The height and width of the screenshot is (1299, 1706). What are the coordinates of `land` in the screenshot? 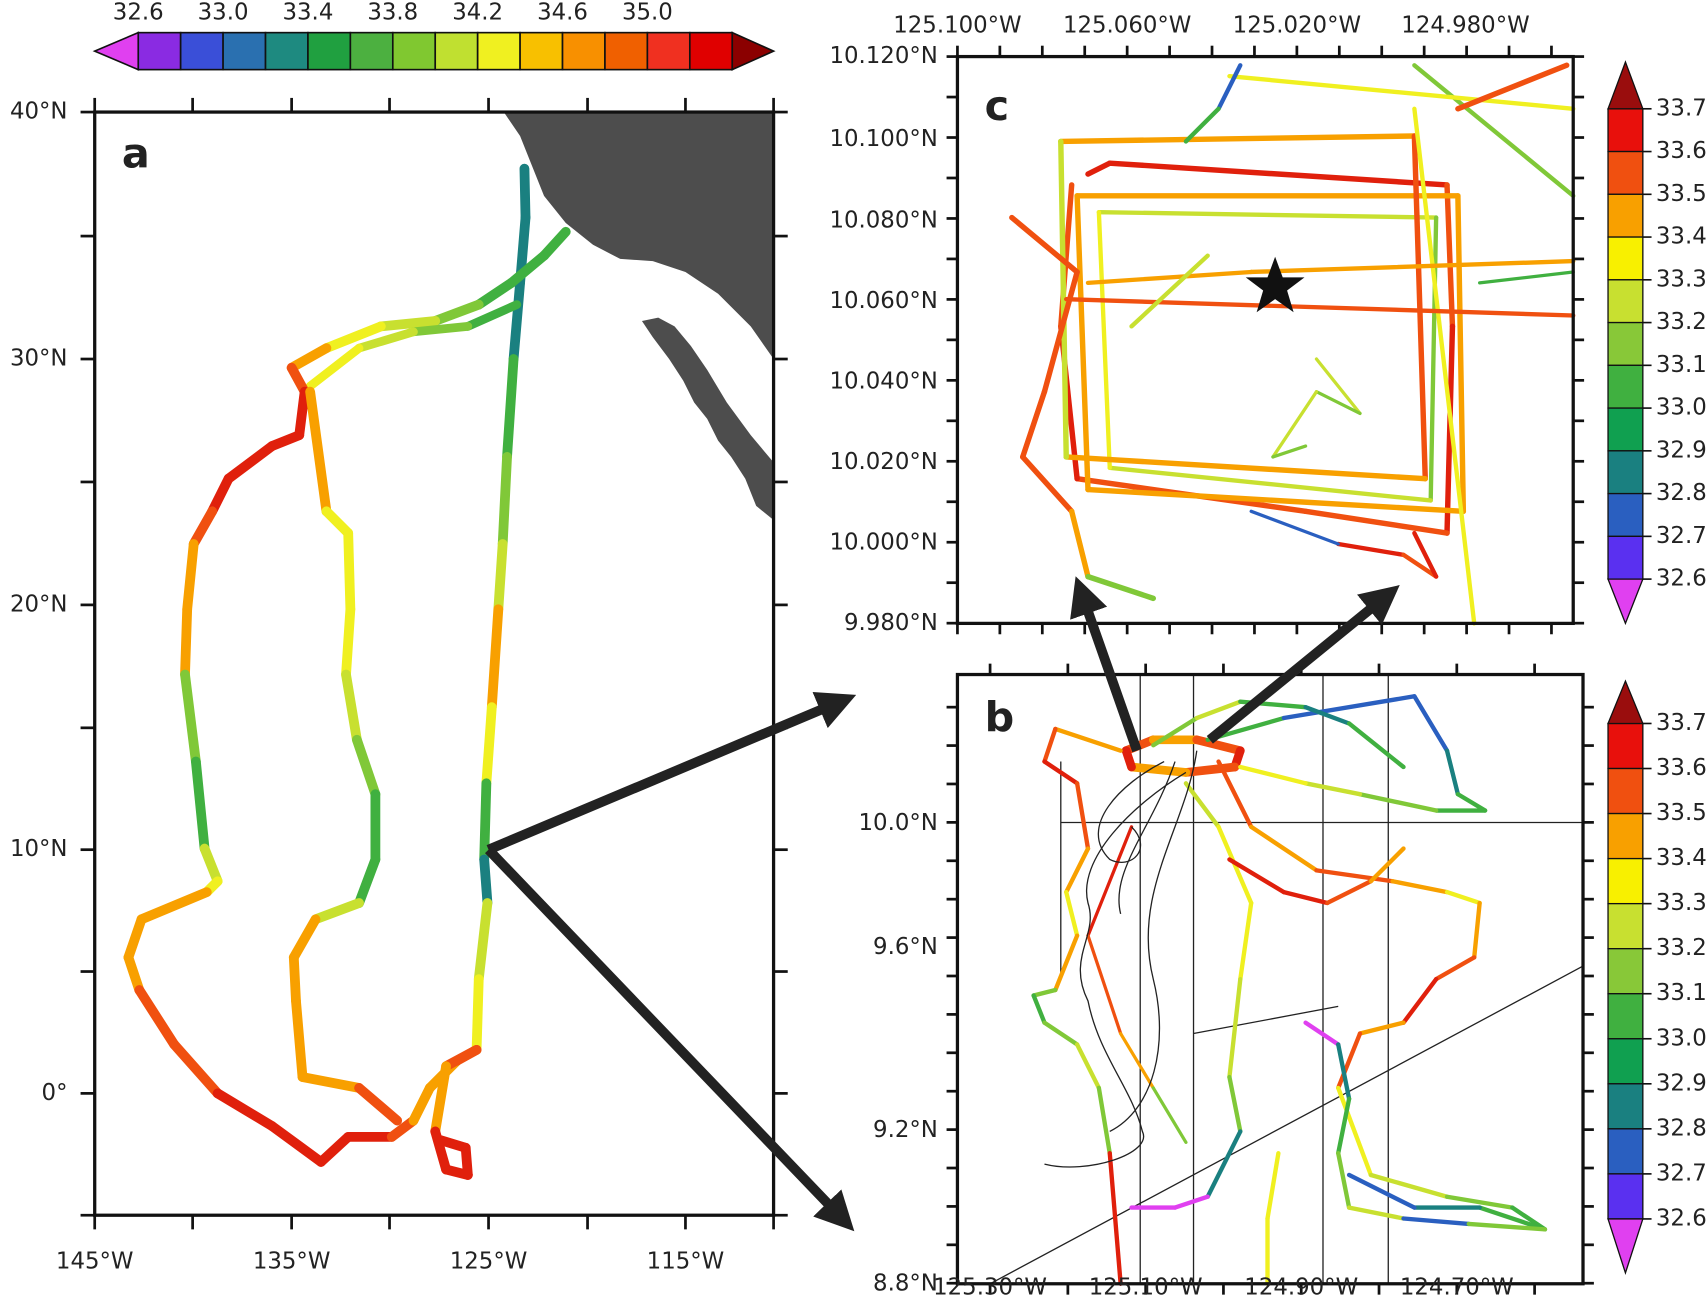 It's located at (638, 316).